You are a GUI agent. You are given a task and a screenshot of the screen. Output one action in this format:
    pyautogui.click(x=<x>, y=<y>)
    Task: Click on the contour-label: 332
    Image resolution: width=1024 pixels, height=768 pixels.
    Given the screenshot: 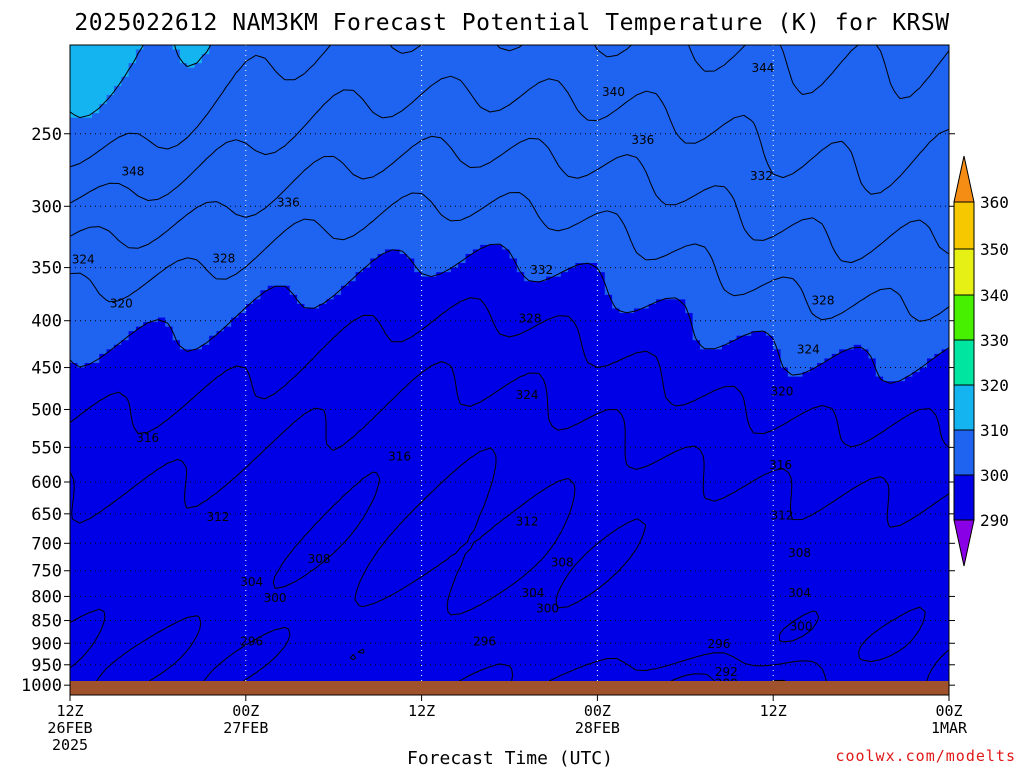 What is the action you would take?
    pyautogui.click(x=761, y=176)
    